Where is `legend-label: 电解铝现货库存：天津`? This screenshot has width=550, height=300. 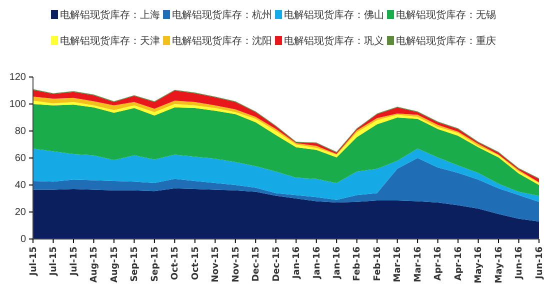
legend-label: 电解铝现货库存：天津 is located at coordinates (110, 41).